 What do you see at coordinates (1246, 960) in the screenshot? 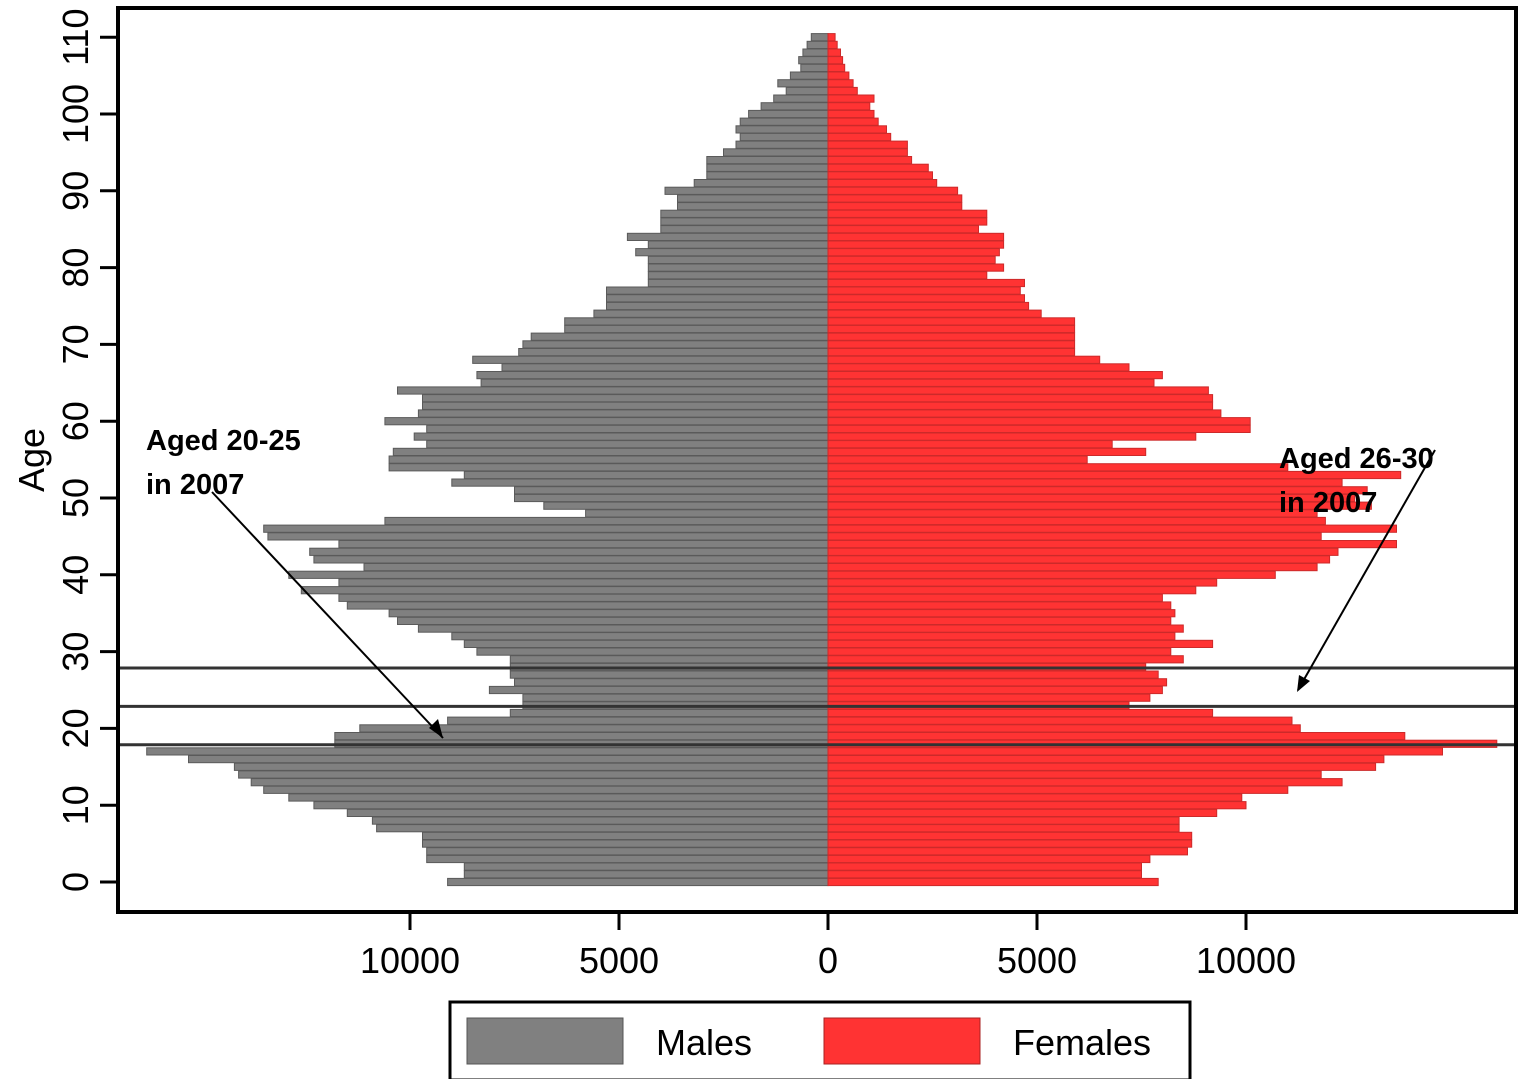
I see `x-tick-label-10000: 10000` at bounding box center [1246, 960].